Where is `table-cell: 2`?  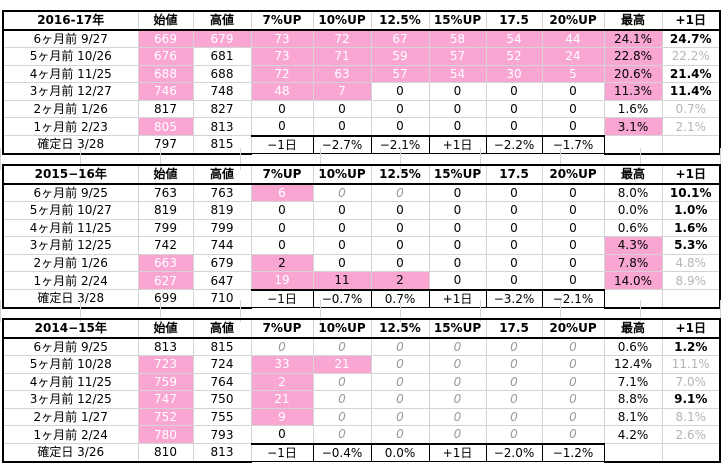
table-cell: 2 is located at coordinates (400, 280).